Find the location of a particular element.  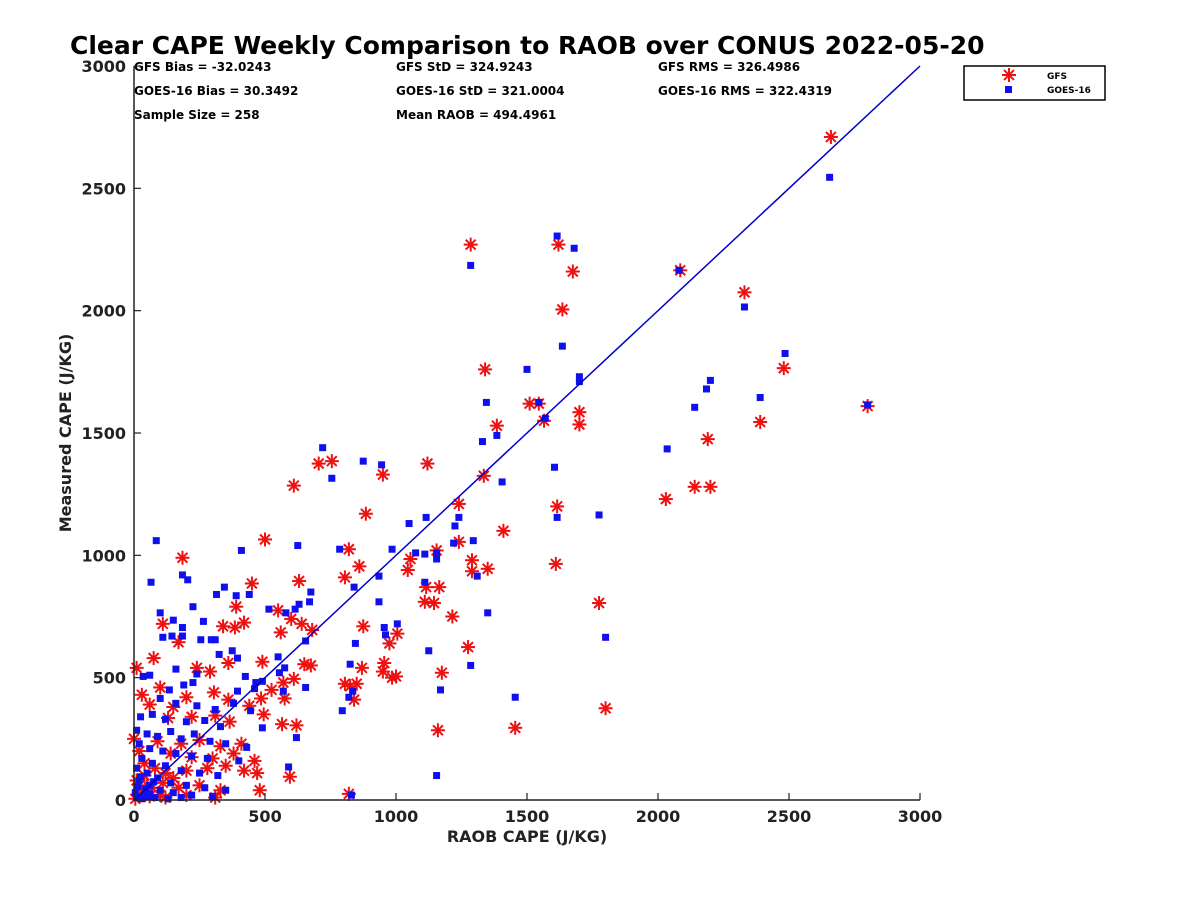

stat-text: GOES-16 Bias = 30.3492 is located at coordinates (216, 91).